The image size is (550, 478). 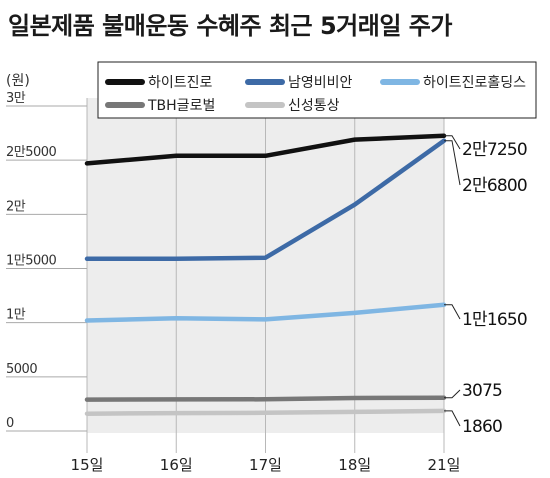 What do you see at coordinates (21, 369) in the screenshot?
I see `y-tick-label: 5000` at bounding box center [21, 369].